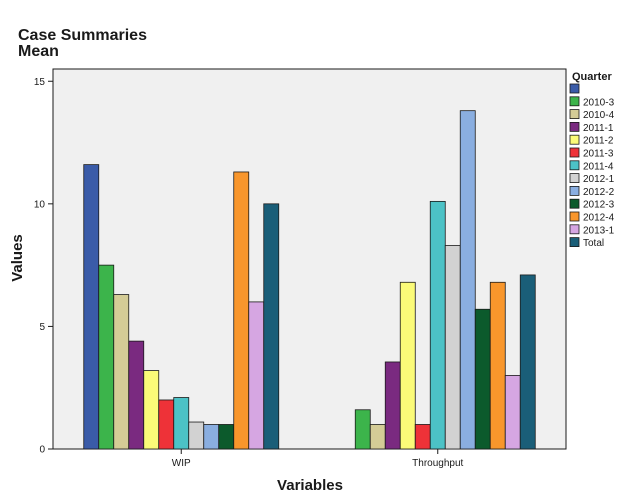 The height and width of the screenshot is (501, 626). Describe the element at coordinates (598, 154) in the screenshot. I see `legend-label: 2011-3` at that location.